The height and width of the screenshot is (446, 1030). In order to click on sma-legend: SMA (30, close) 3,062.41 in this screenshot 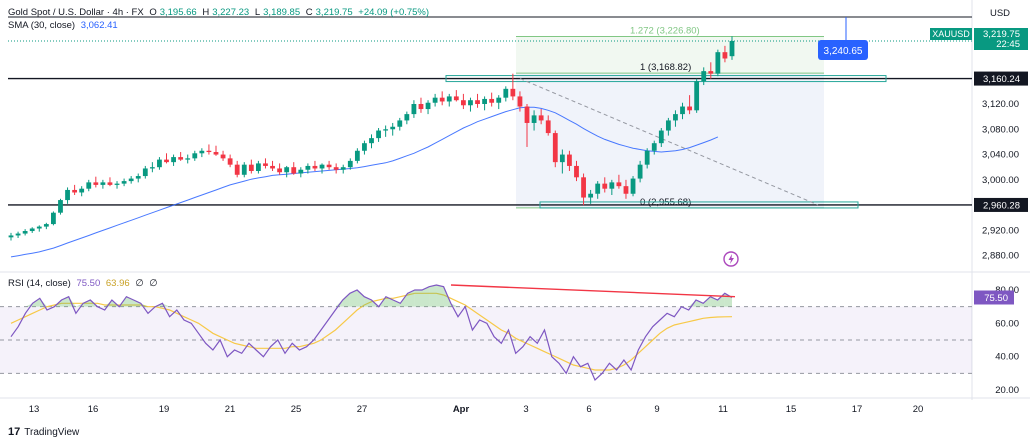, I will do `click(64, 26)`.